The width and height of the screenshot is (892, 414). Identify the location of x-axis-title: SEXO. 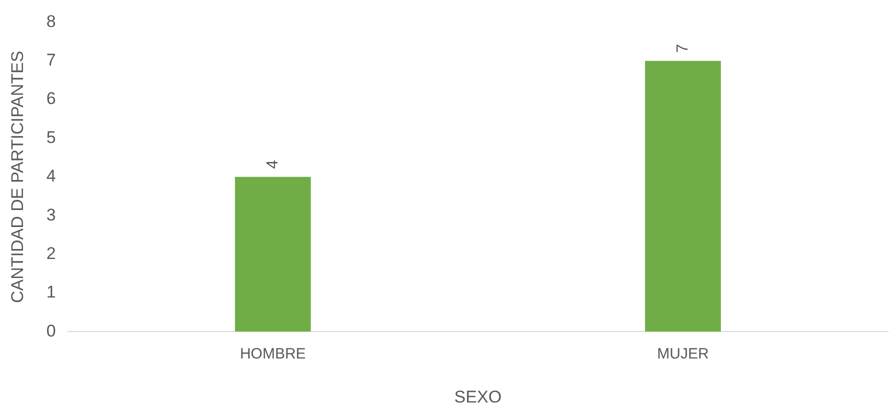
(478, 396).